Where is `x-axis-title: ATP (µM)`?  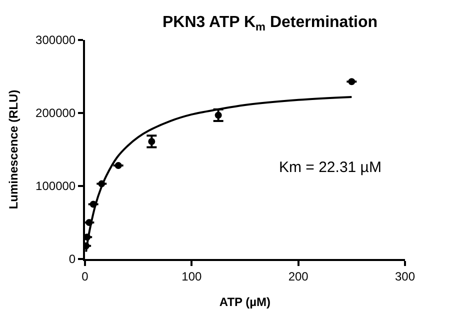 x-axis-title: ATP (µM) is located at coordinates (245, 301).